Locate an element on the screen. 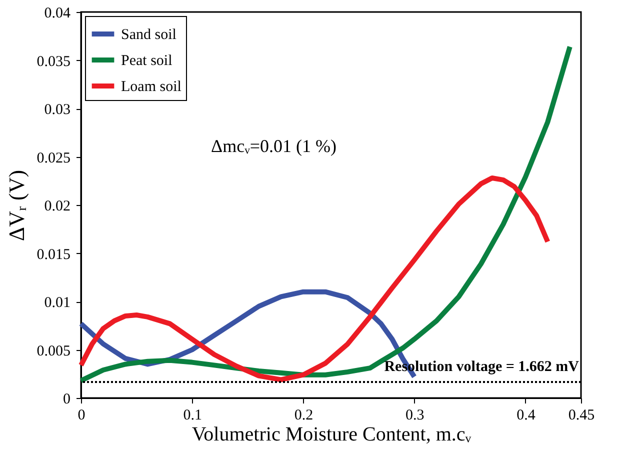  x-tick-label: 0.3 is located at coordinates (414, 416).